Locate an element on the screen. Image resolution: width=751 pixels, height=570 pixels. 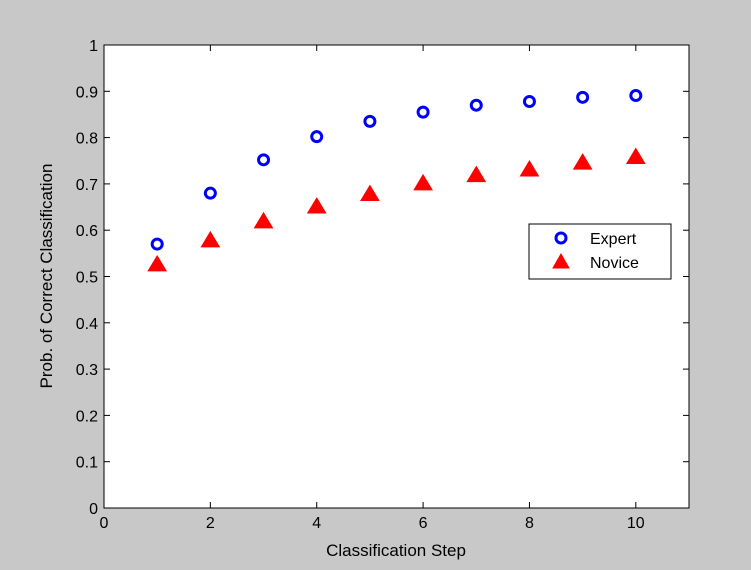
y-tick-label: 0.8 is located at coordinates (87, 139).